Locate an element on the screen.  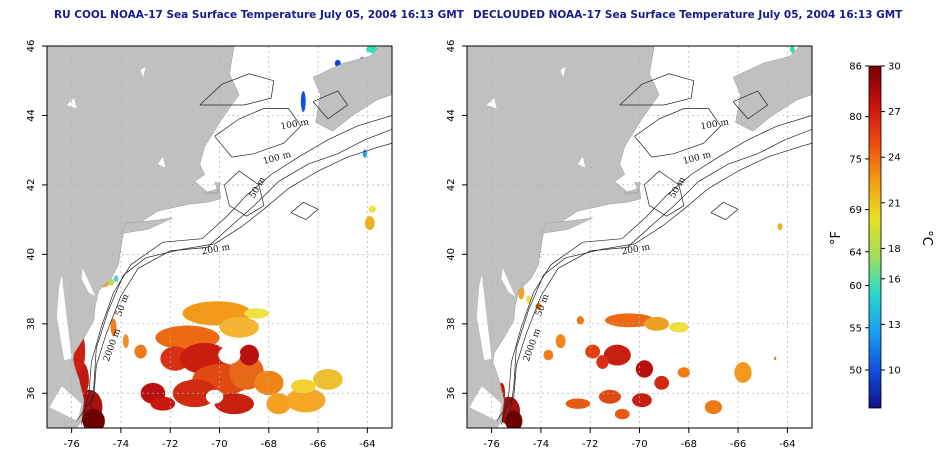
colorbar-gradient is located at coordinates (875, 237).